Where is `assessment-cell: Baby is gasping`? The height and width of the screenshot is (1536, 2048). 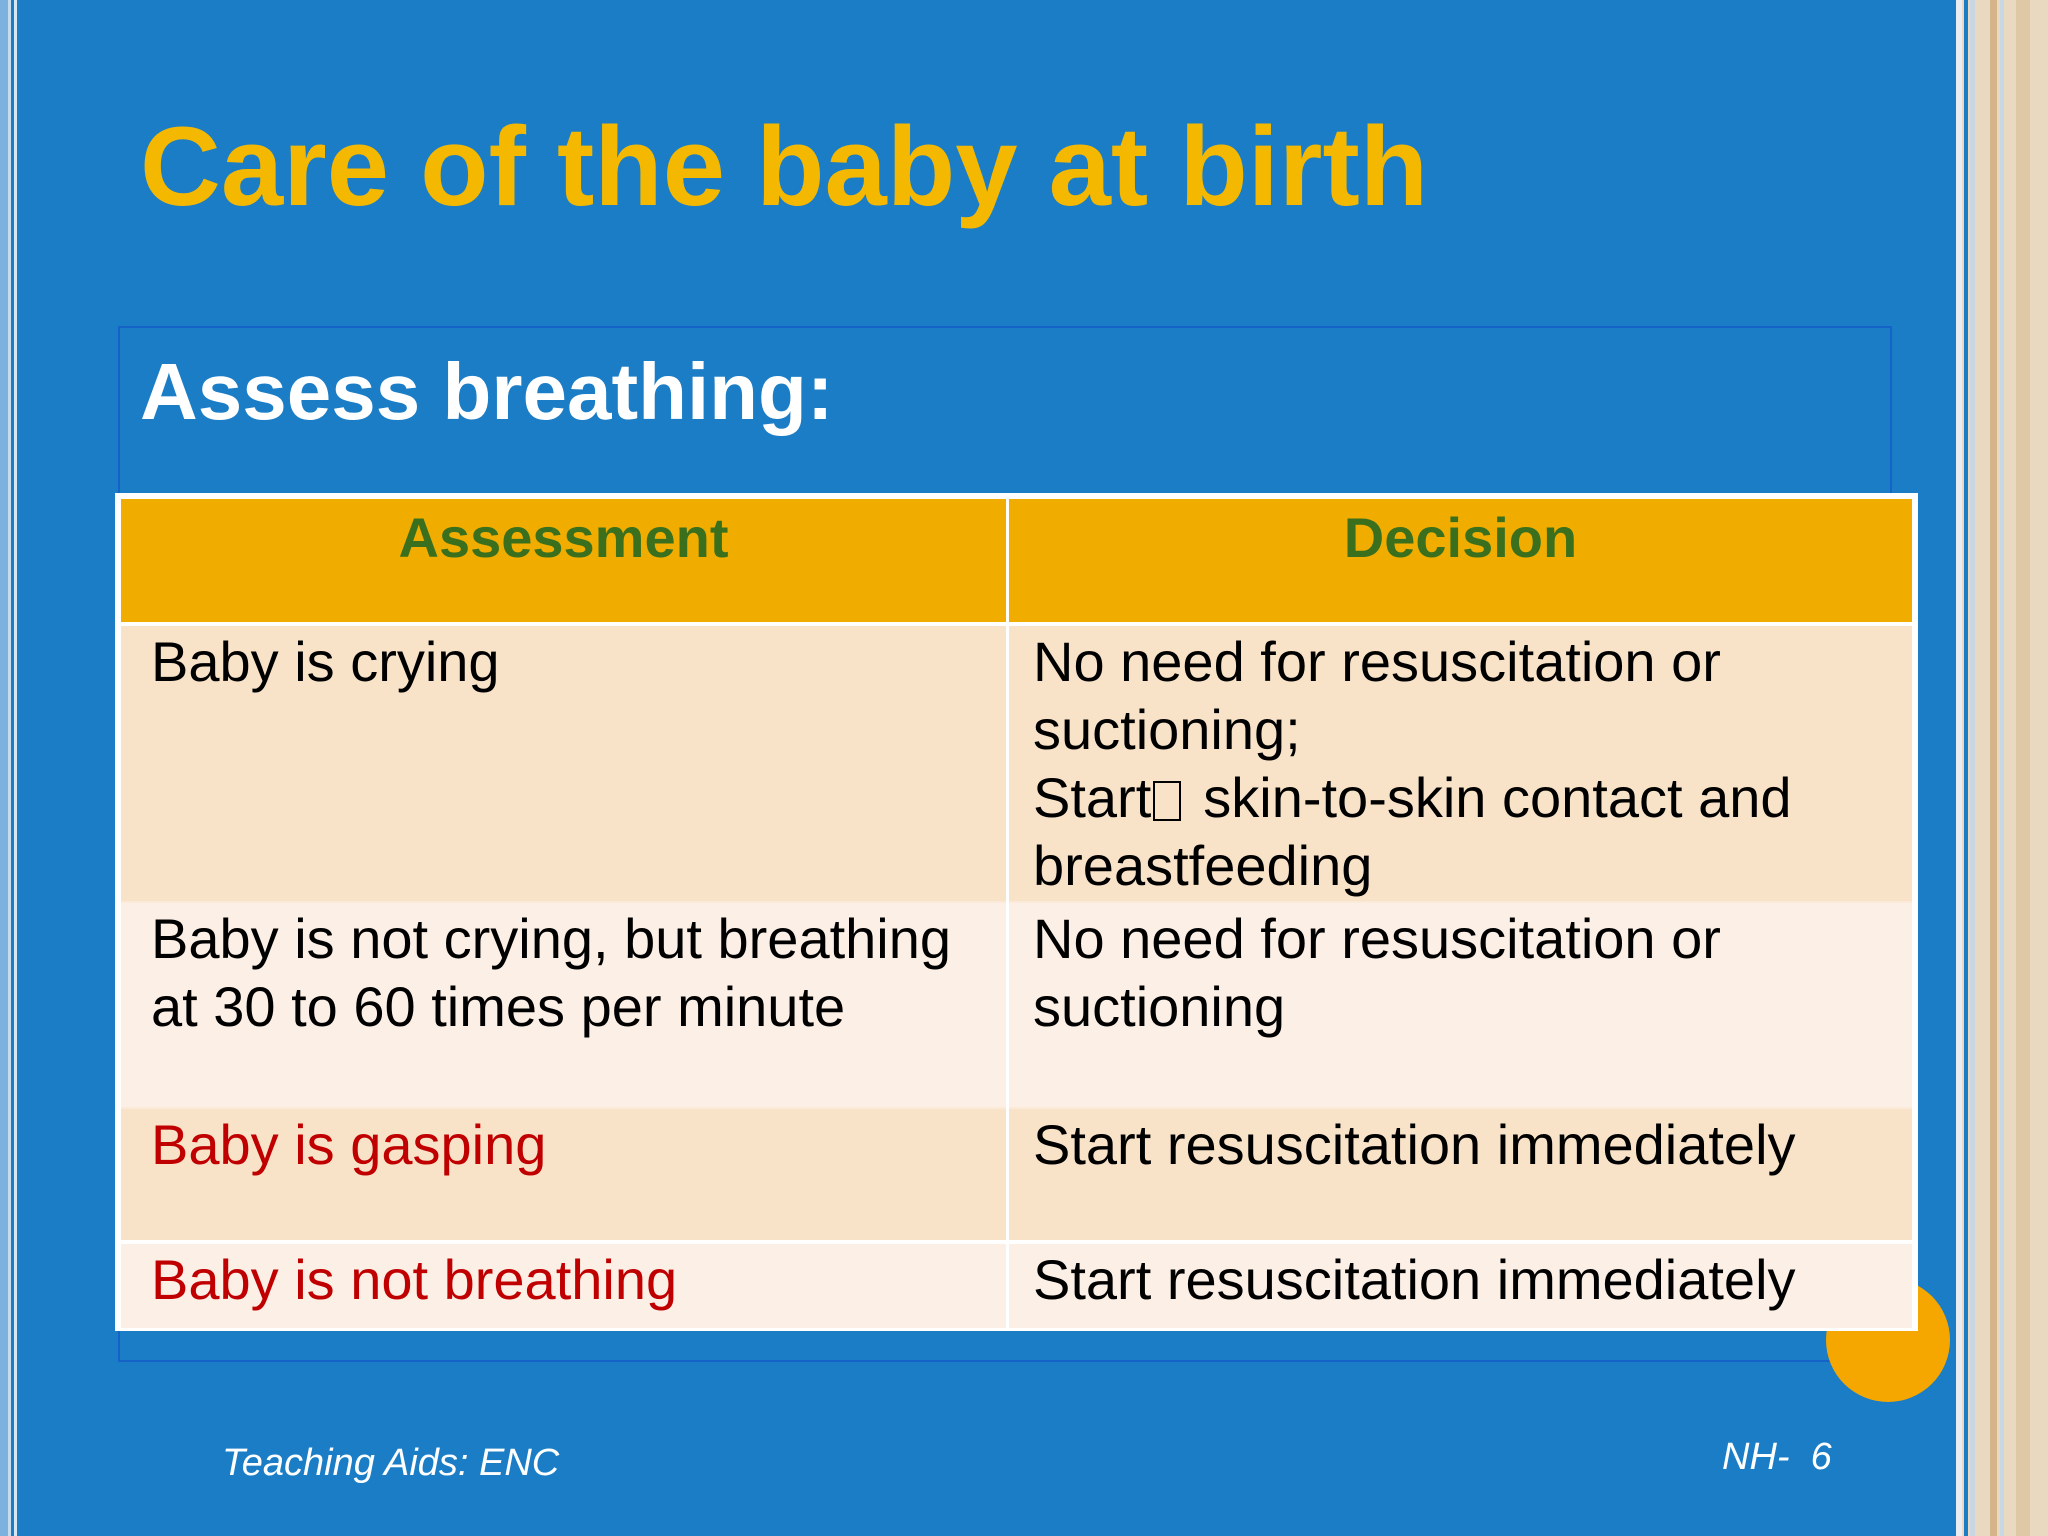
assessment-cell: Baby is gasping is located at coordinates (563, 1174).